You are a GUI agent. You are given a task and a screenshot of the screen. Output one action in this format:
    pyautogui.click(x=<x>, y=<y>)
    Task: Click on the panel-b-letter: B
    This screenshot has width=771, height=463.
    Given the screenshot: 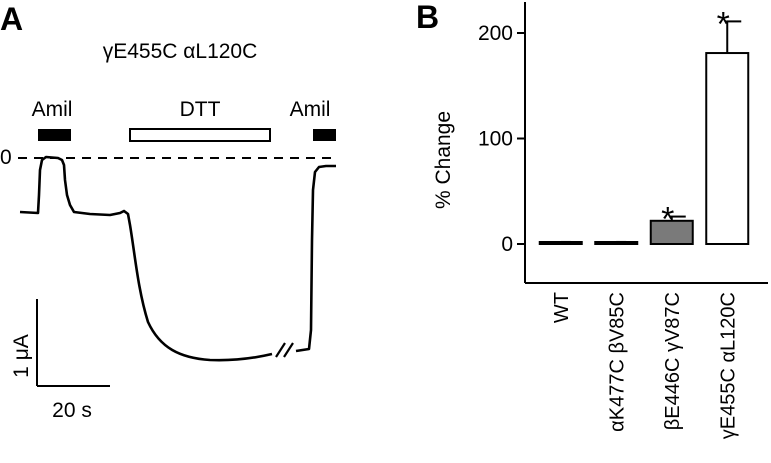 What is the action you would take?
    pyautogui.click(x=427, y=17)
    